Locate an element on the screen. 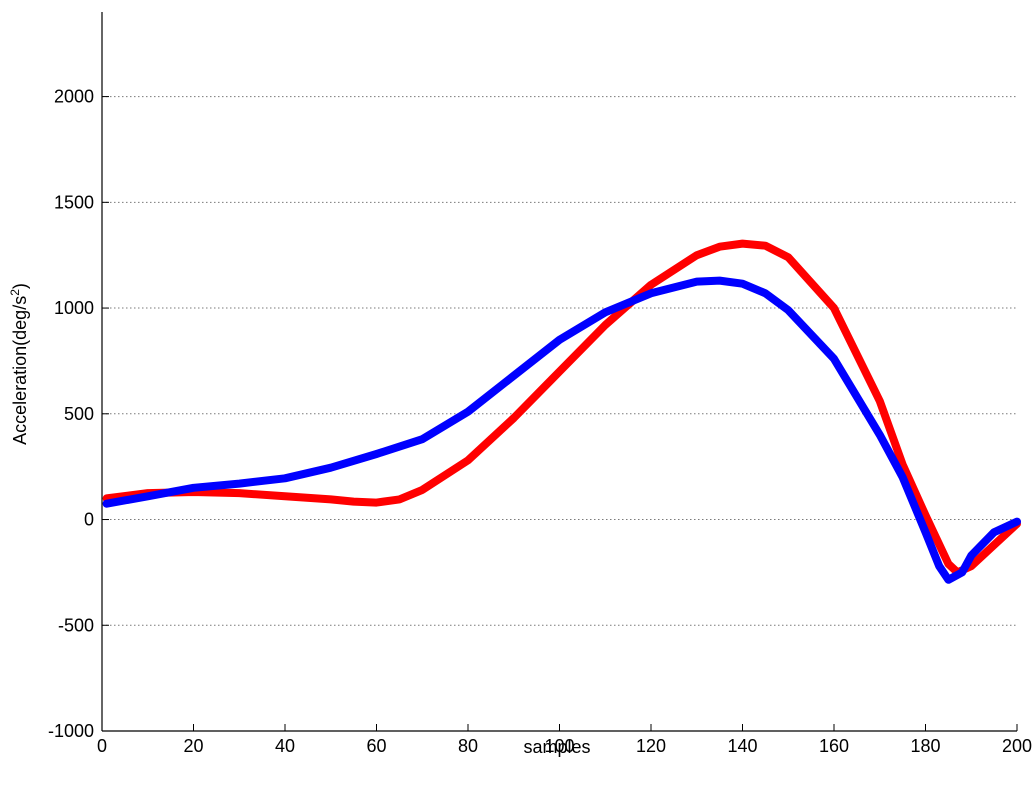 Image resolution: width=1034 pixels, height=789 pixels. x-tick-label: 200 is located at coordinates (1017, 746).